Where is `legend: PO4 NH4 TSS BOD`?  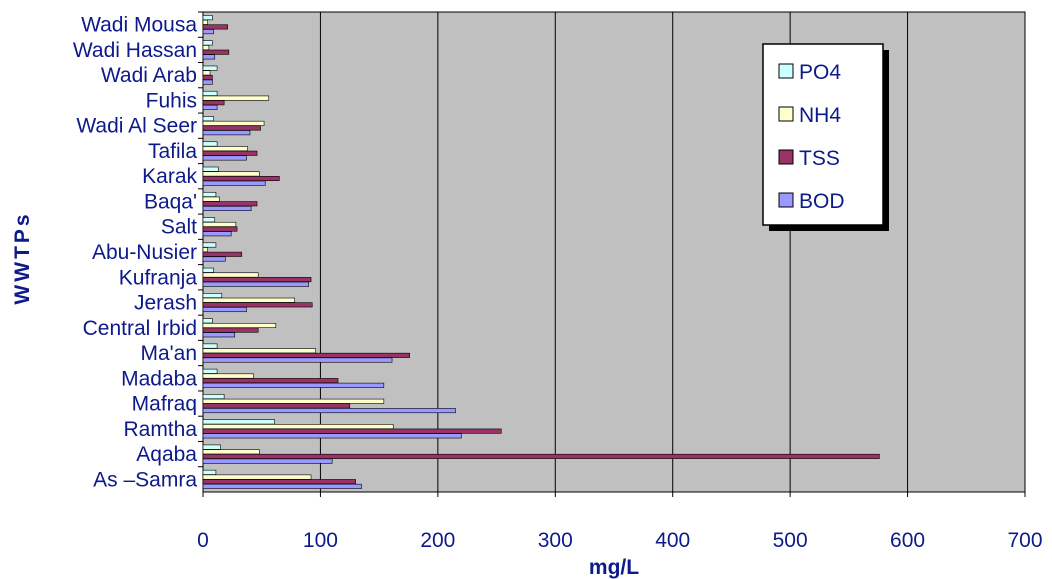 legend: PO4 NH4 TSS BOD is located at coordinates (825, 137).